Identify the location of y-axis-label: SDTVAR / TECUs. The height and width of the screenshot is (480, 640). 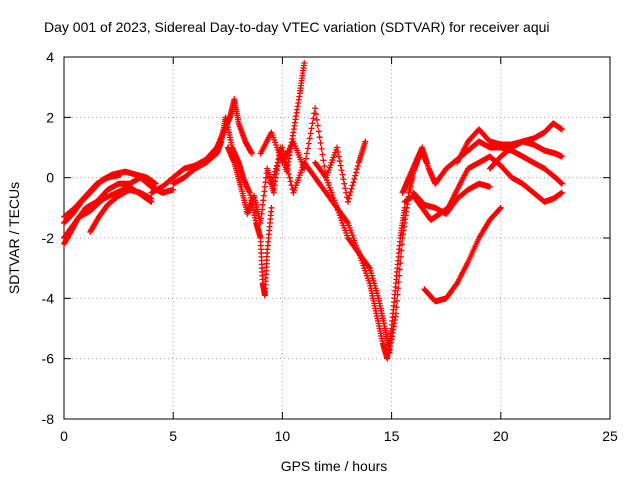
(14, 238).